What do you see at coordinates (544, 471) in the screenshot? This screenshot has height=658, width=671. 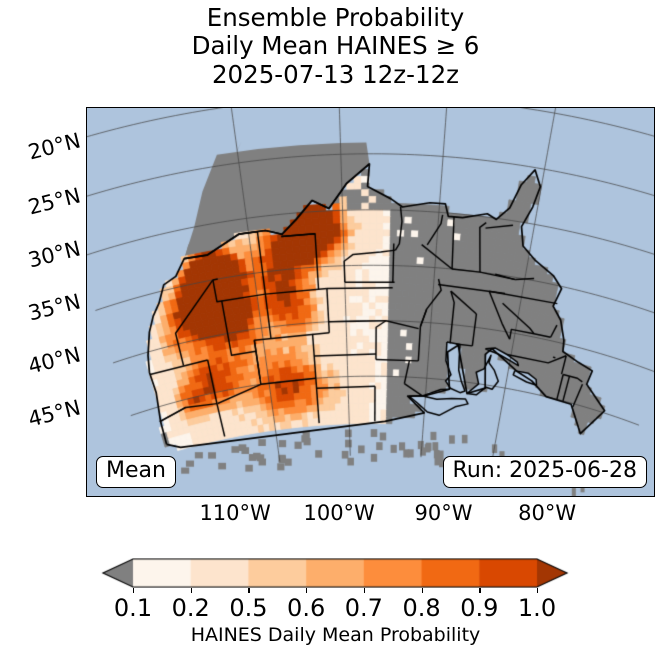 I see `run-date-badge: Run: 2025-06-28` at bounding box center [544, 471].